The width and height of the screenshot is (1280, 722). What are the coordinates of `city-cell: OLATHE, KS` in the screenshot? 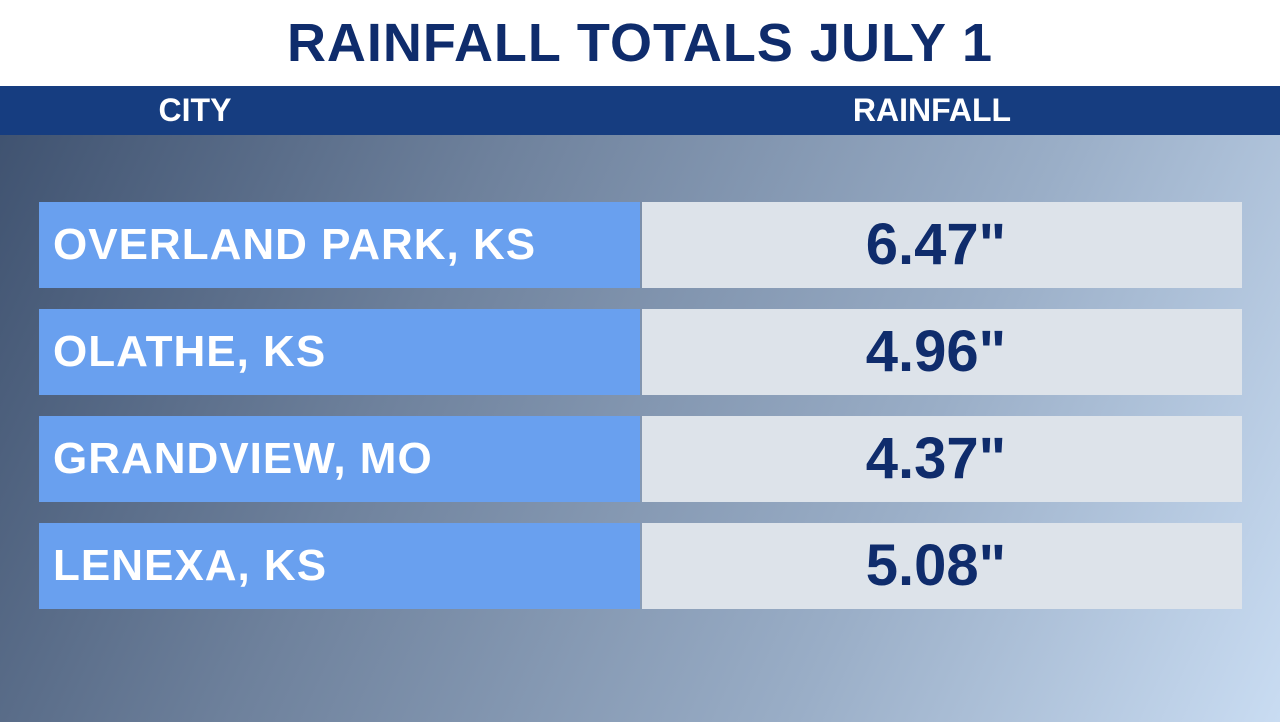 It's located at (339, 352).